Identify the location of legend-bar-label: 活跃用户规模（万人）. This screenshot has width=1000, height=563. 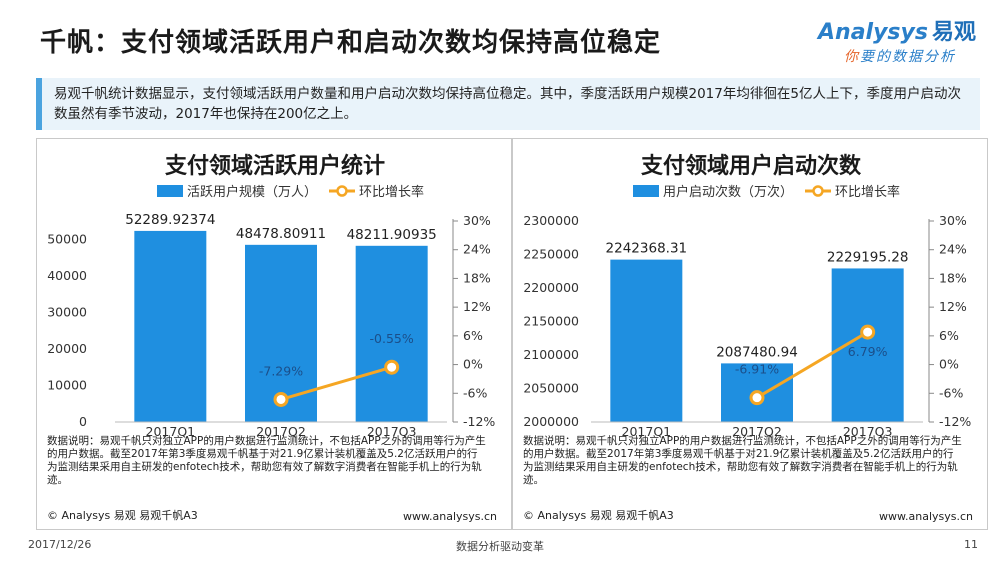
(252, 192).